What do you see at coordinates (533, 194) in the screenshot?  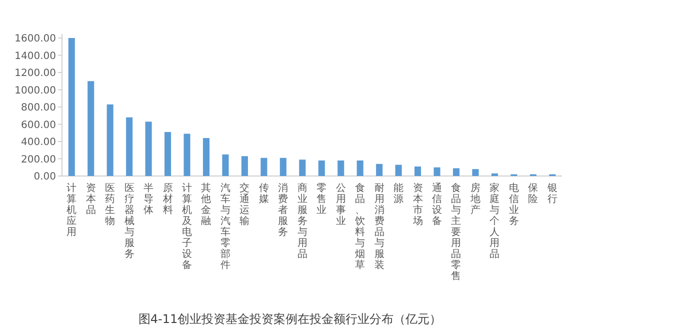 I see `x-tick-label: 保险` at bounding box center [533, 194].